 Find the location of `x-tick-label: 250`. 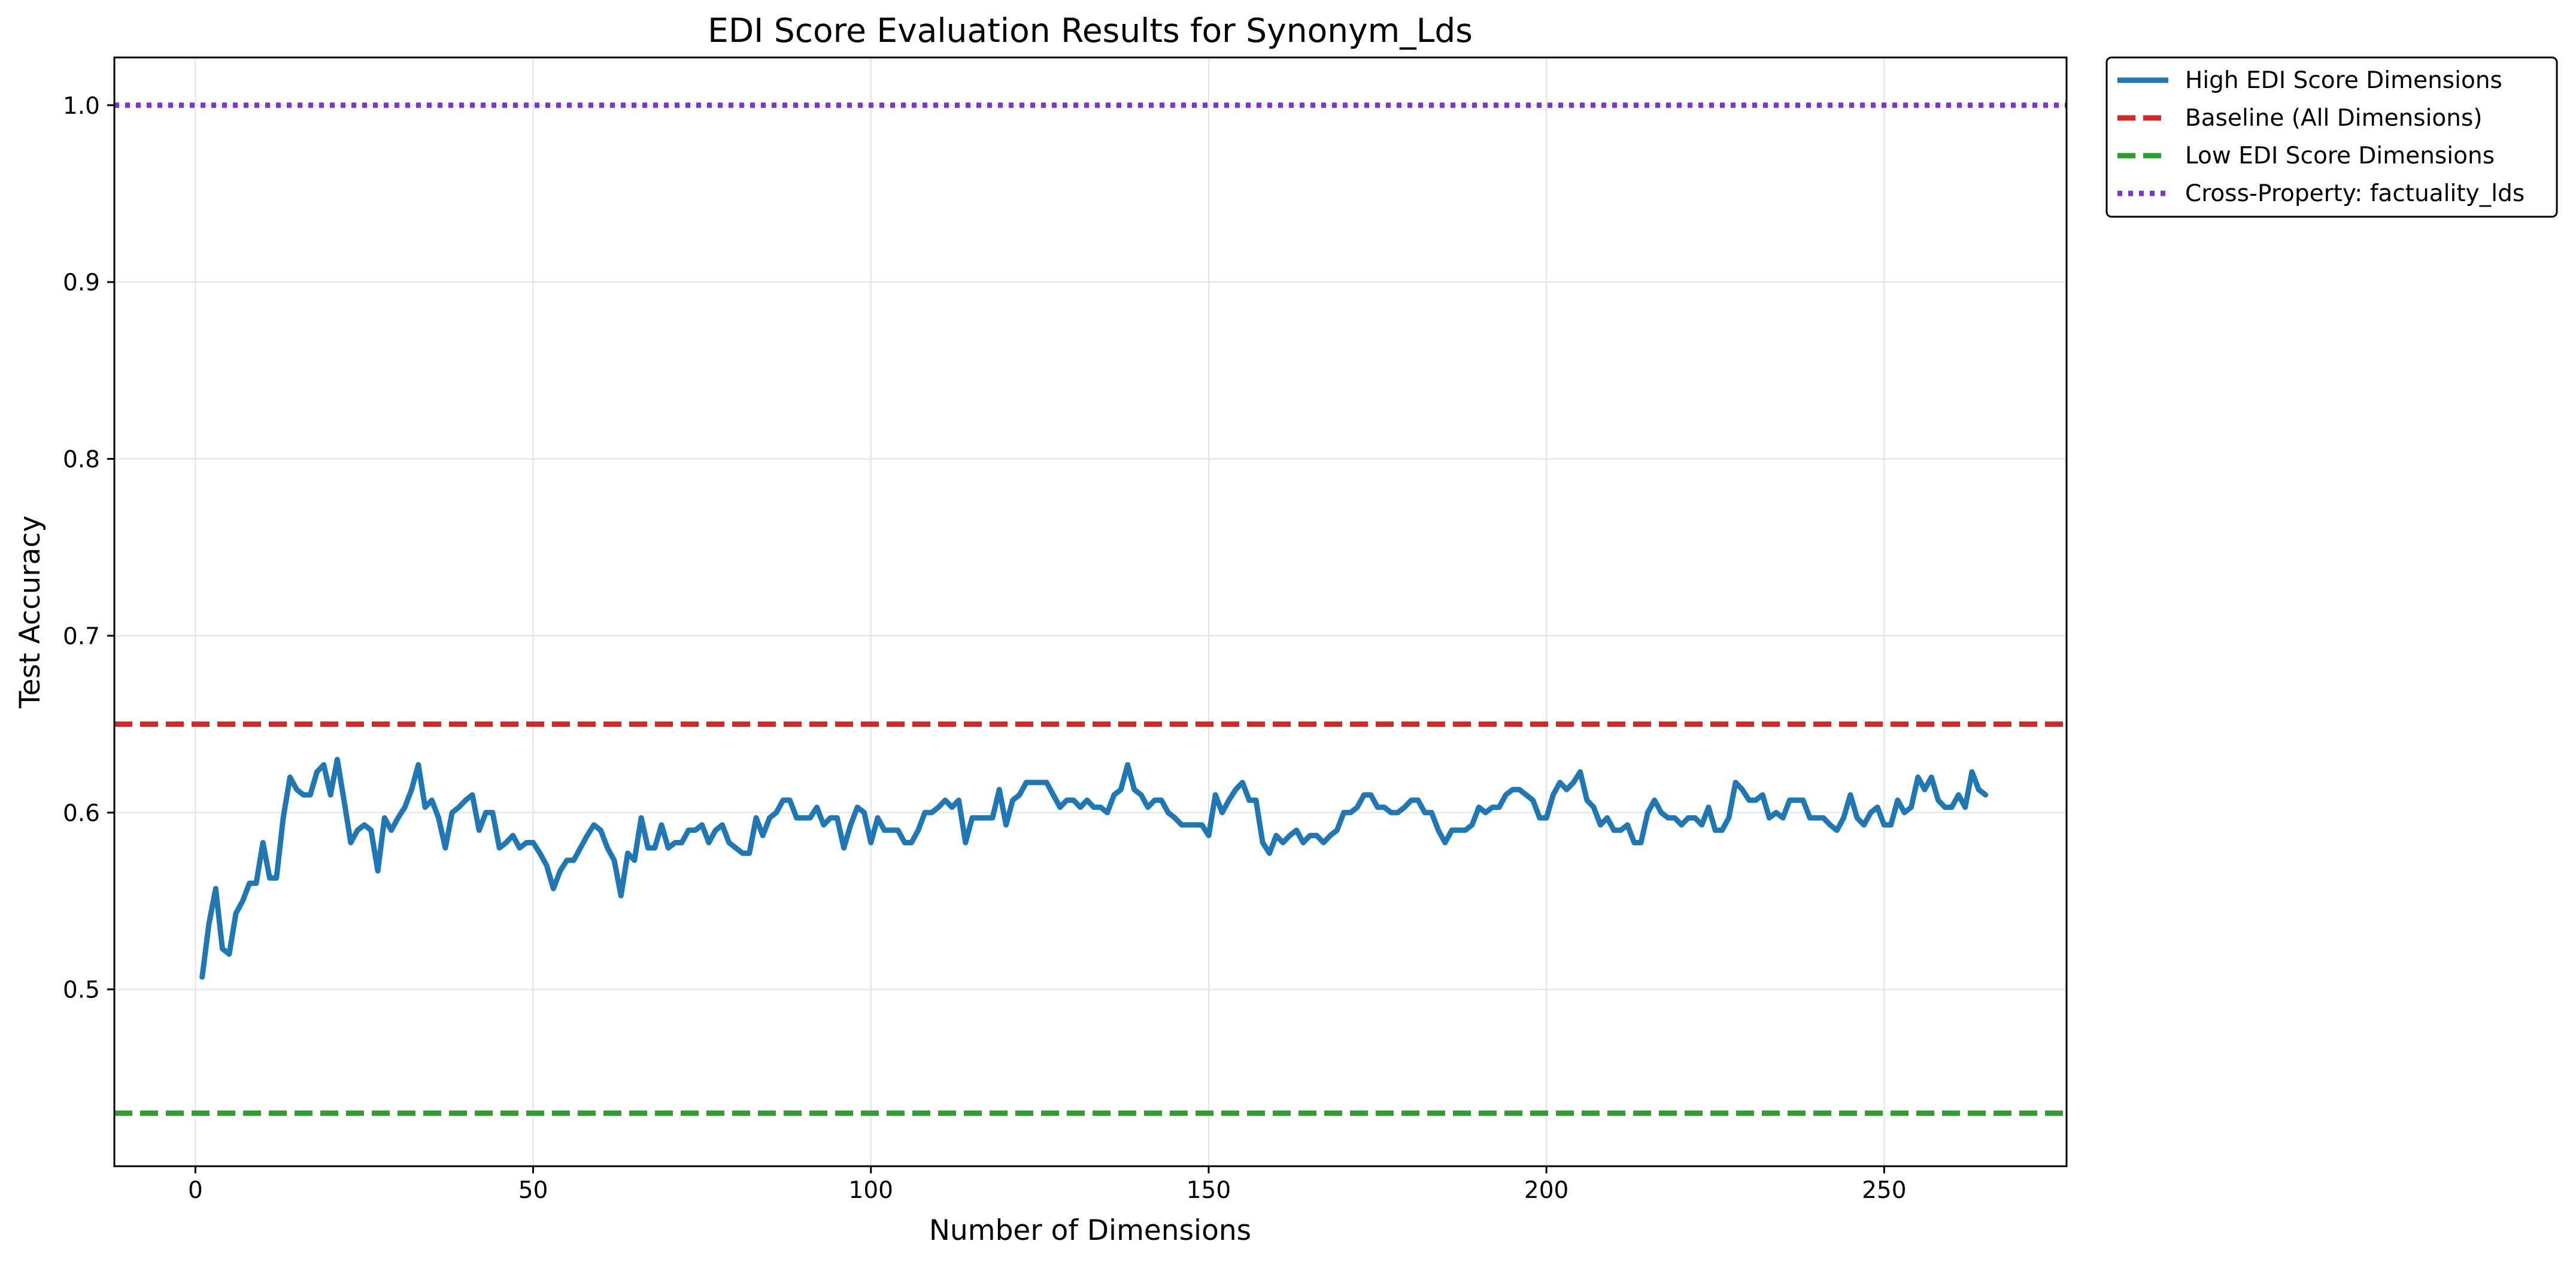

x-tick-label: 250 is located at coordinates (1884, 1190).